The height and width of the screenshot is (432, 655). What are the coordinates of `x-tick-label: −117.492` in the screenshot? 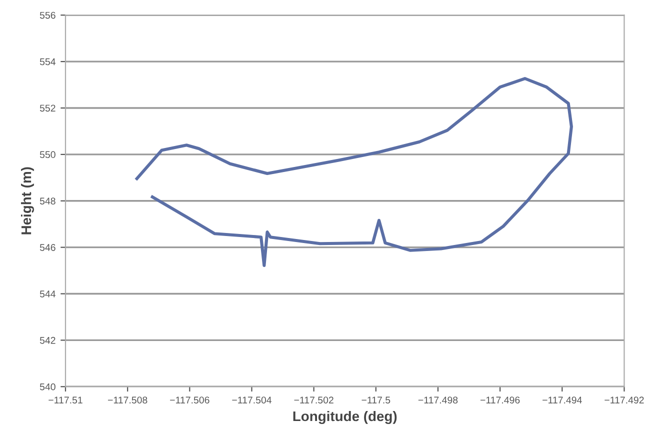 It's located at (624, 400).